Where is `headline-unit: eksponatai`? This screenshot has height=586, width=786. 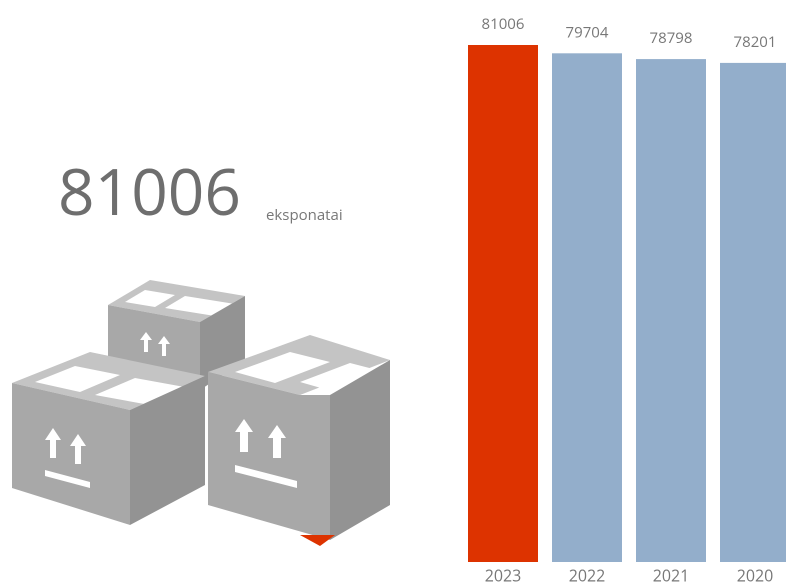
headline-unit: eksponatai is located at coordinates (304, 215).